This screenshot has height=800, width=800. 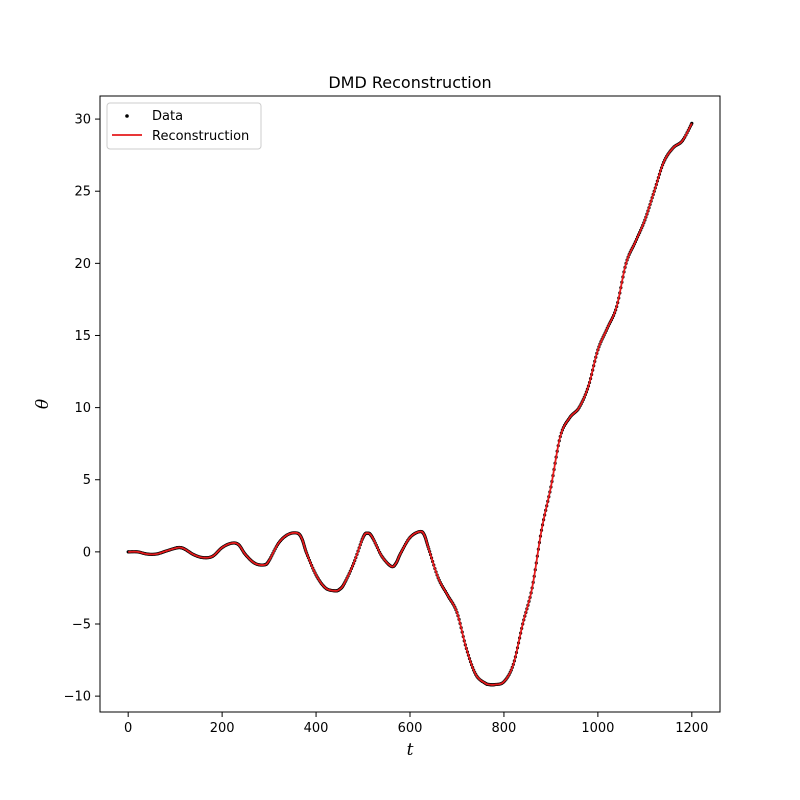 What do you see at coordinates (200, 136) in the screenshot?
I see `legend-label-reconstruction: Reconstruction` at bounding box center [200, 136].